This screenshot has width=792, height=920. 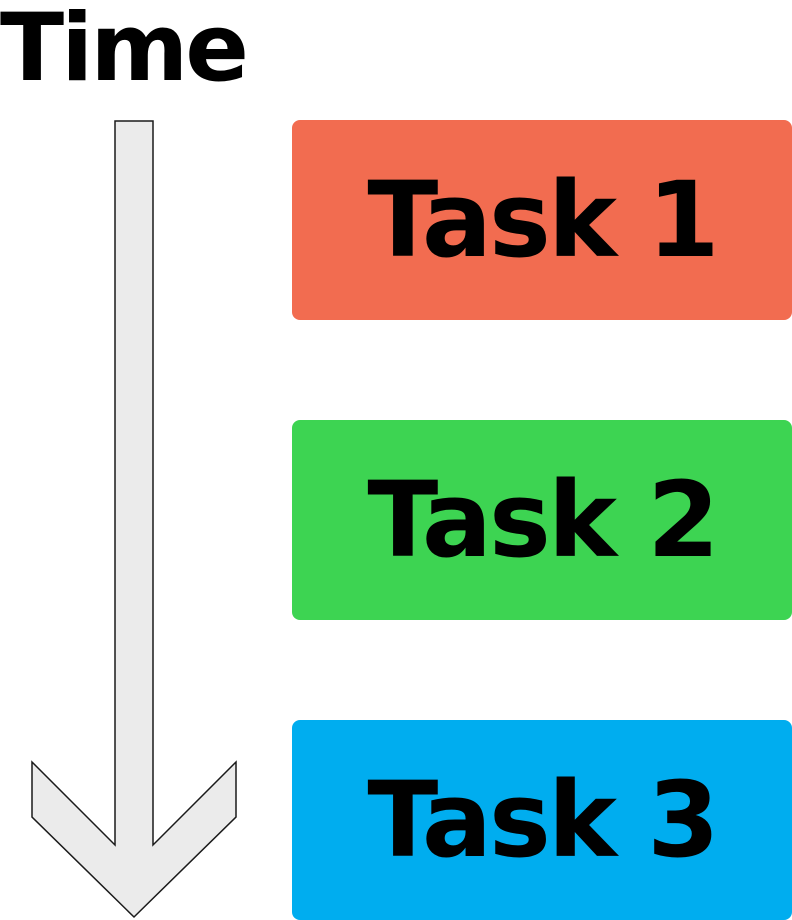 What do you see at coordinates (124, 51) in the screenshot?
I see `time-label: Time` at bounding box center [124, 51].